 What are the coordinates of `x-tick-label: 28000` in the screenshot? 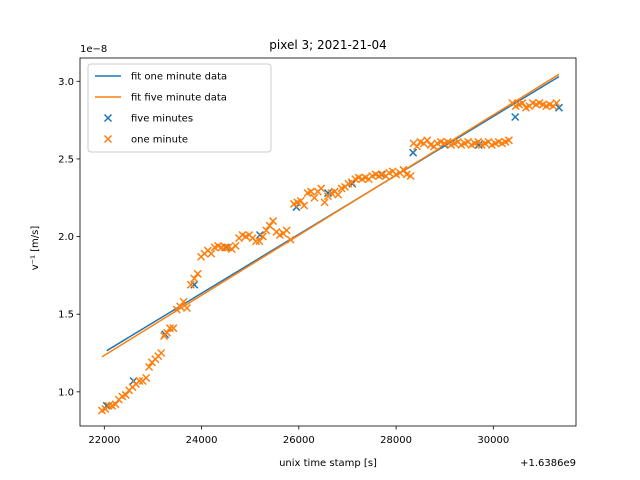 It's located at (396, 440).